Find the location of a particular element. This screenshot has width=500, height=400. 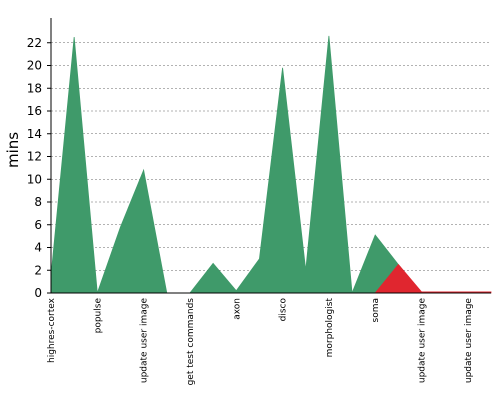

y-tick-label: 18 is located at coordinates (34, 88).